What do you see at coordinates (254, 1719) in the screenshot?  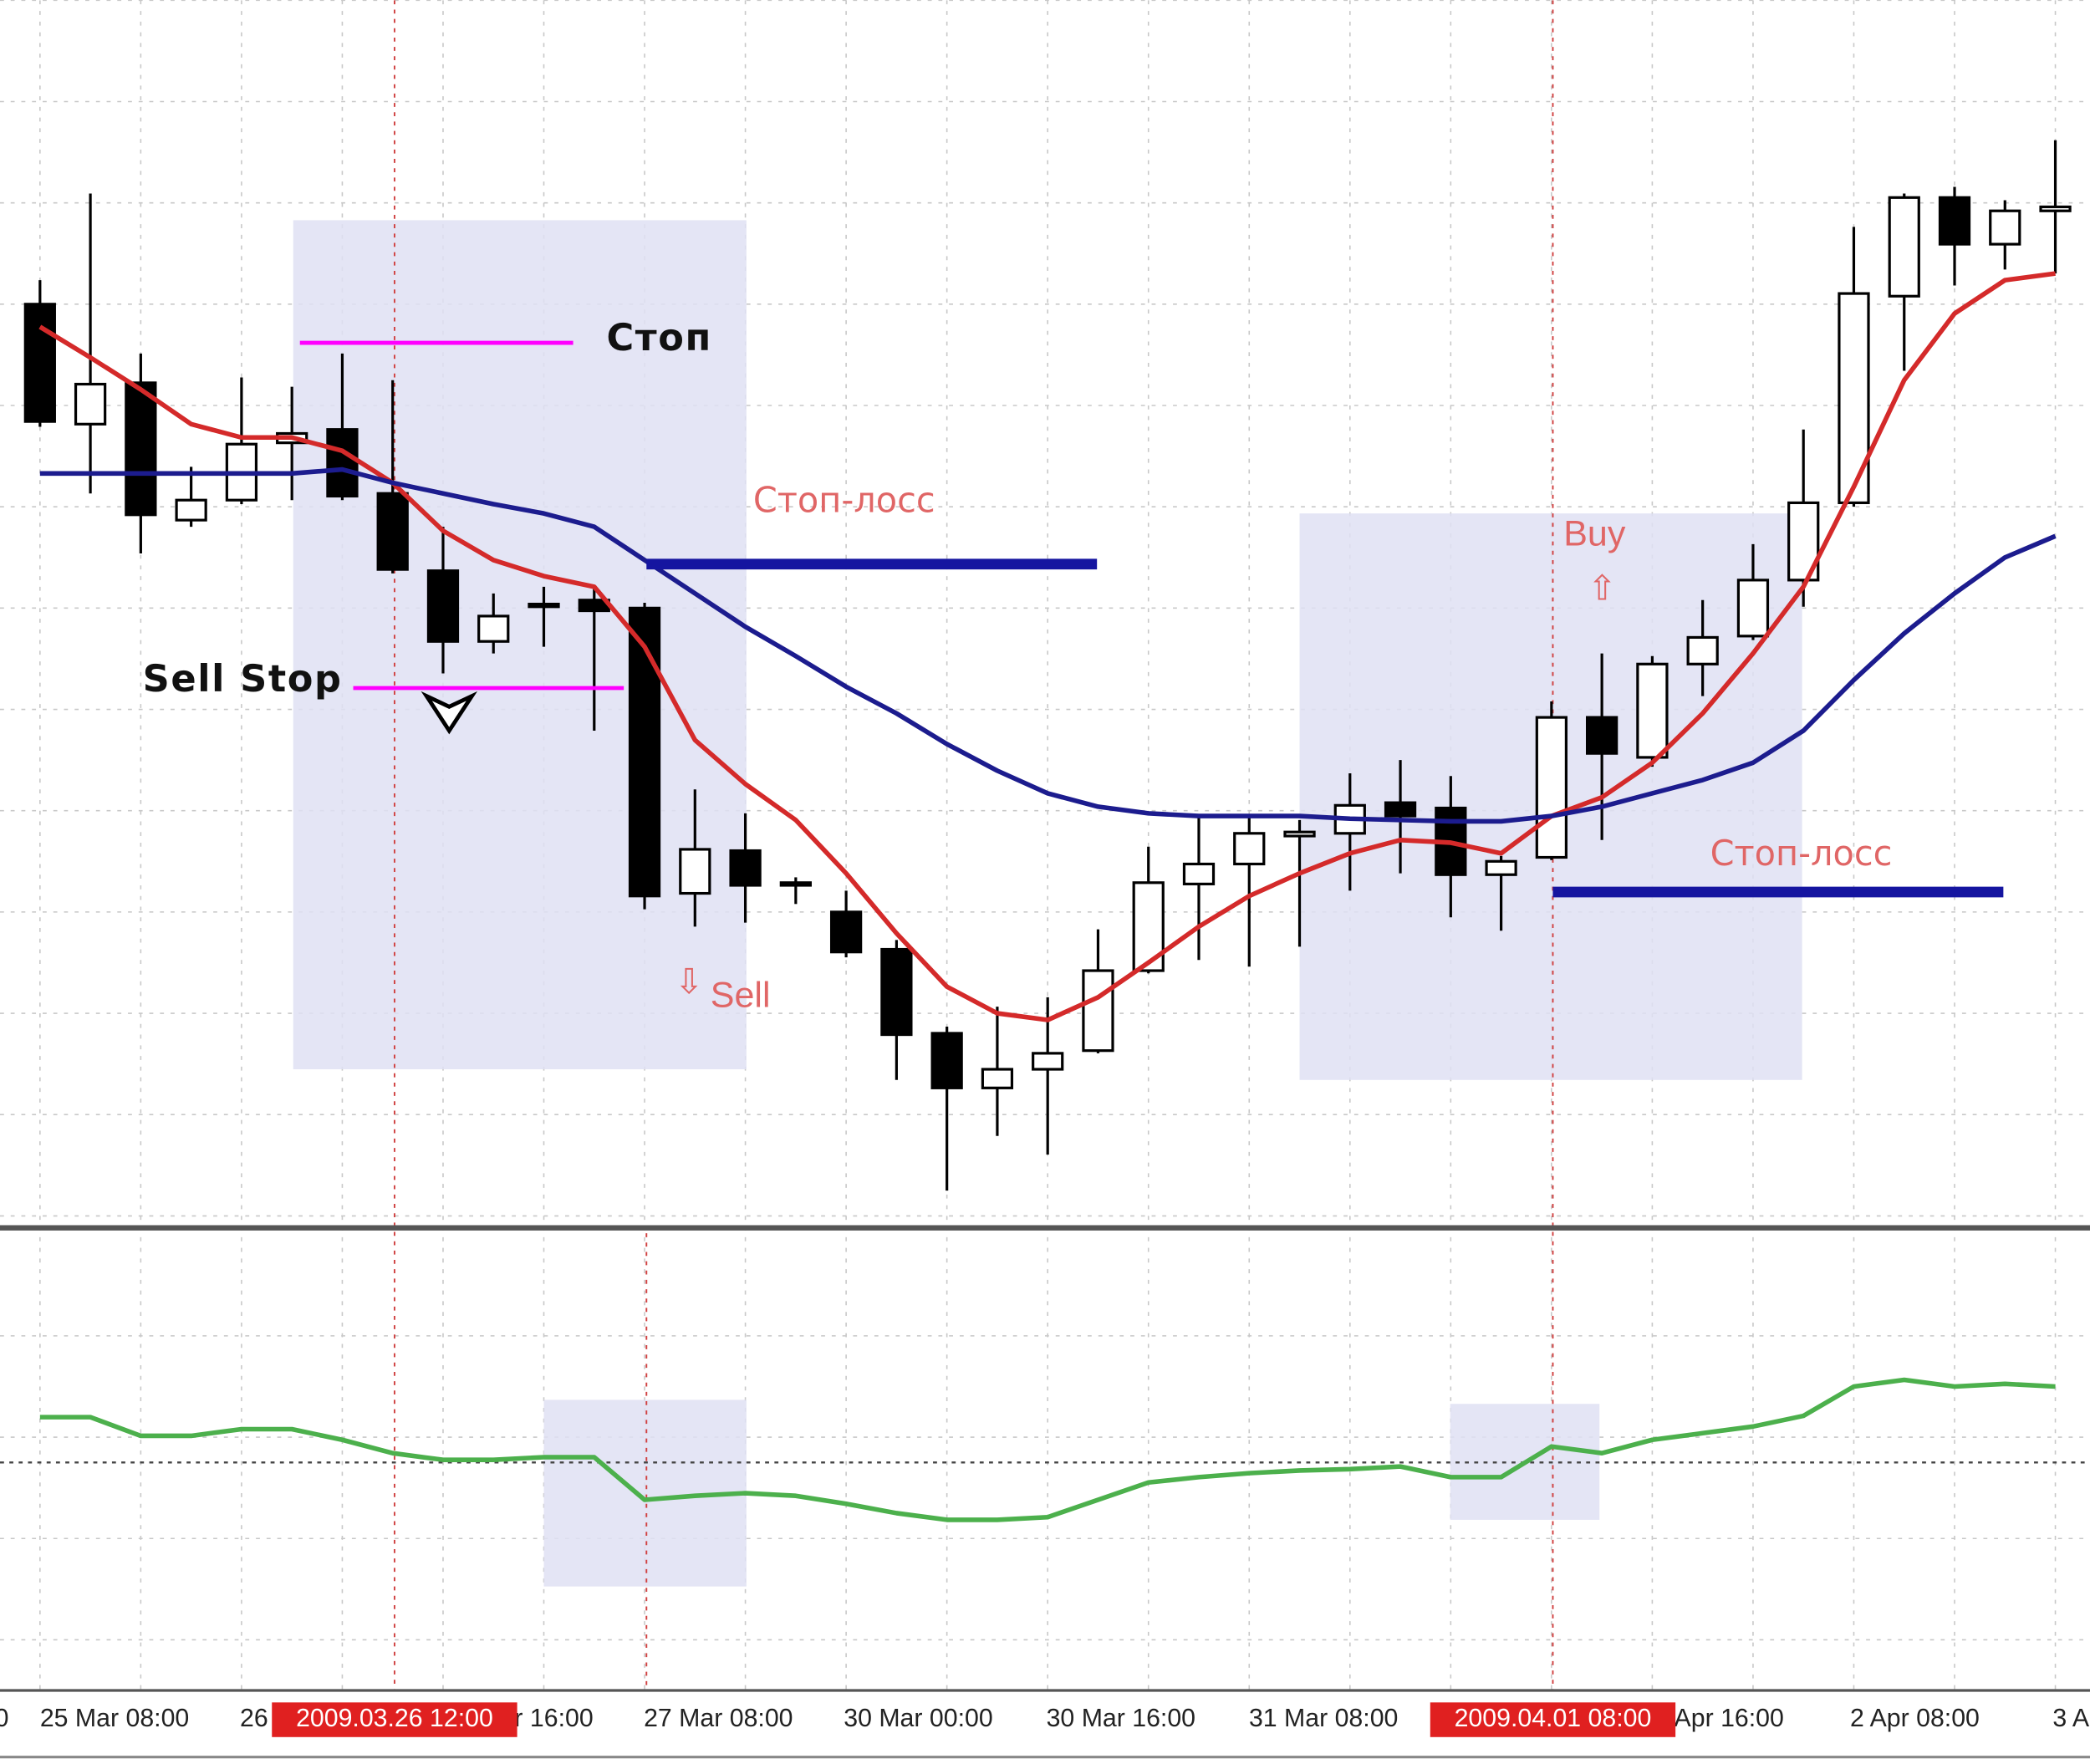 I see `time-label: 26` at bounding box center [254, 1719].